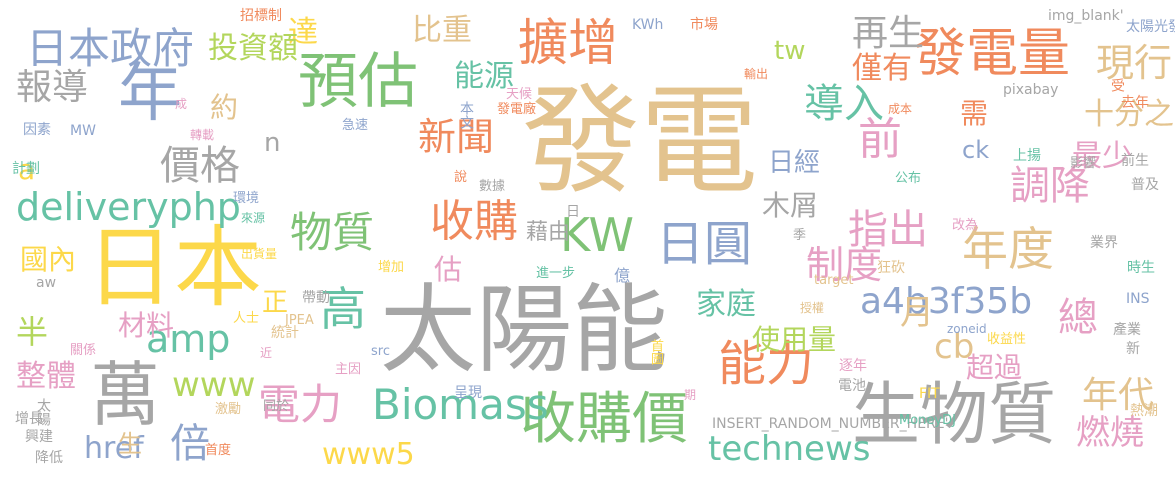 This screenshot has height=482, width=1175. I want to click on cloud-word-zh-14: 物質, so click(332, 232).